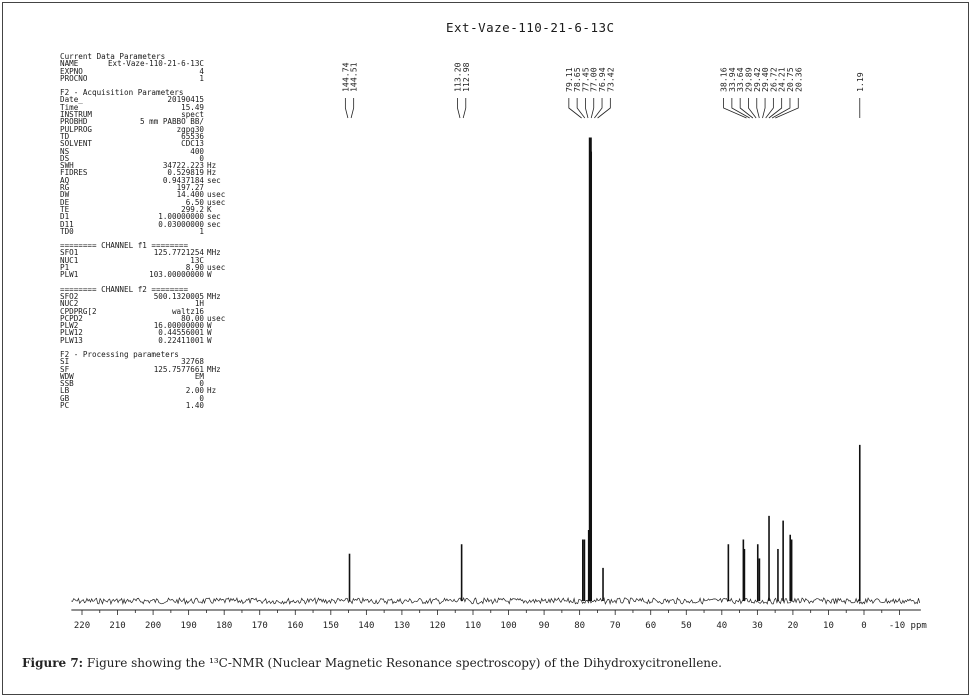 This screenshot has height=699, width=973. Describe the element at coordinates (65, 217) in the screenshot. I see `param-key: D1` at that location.